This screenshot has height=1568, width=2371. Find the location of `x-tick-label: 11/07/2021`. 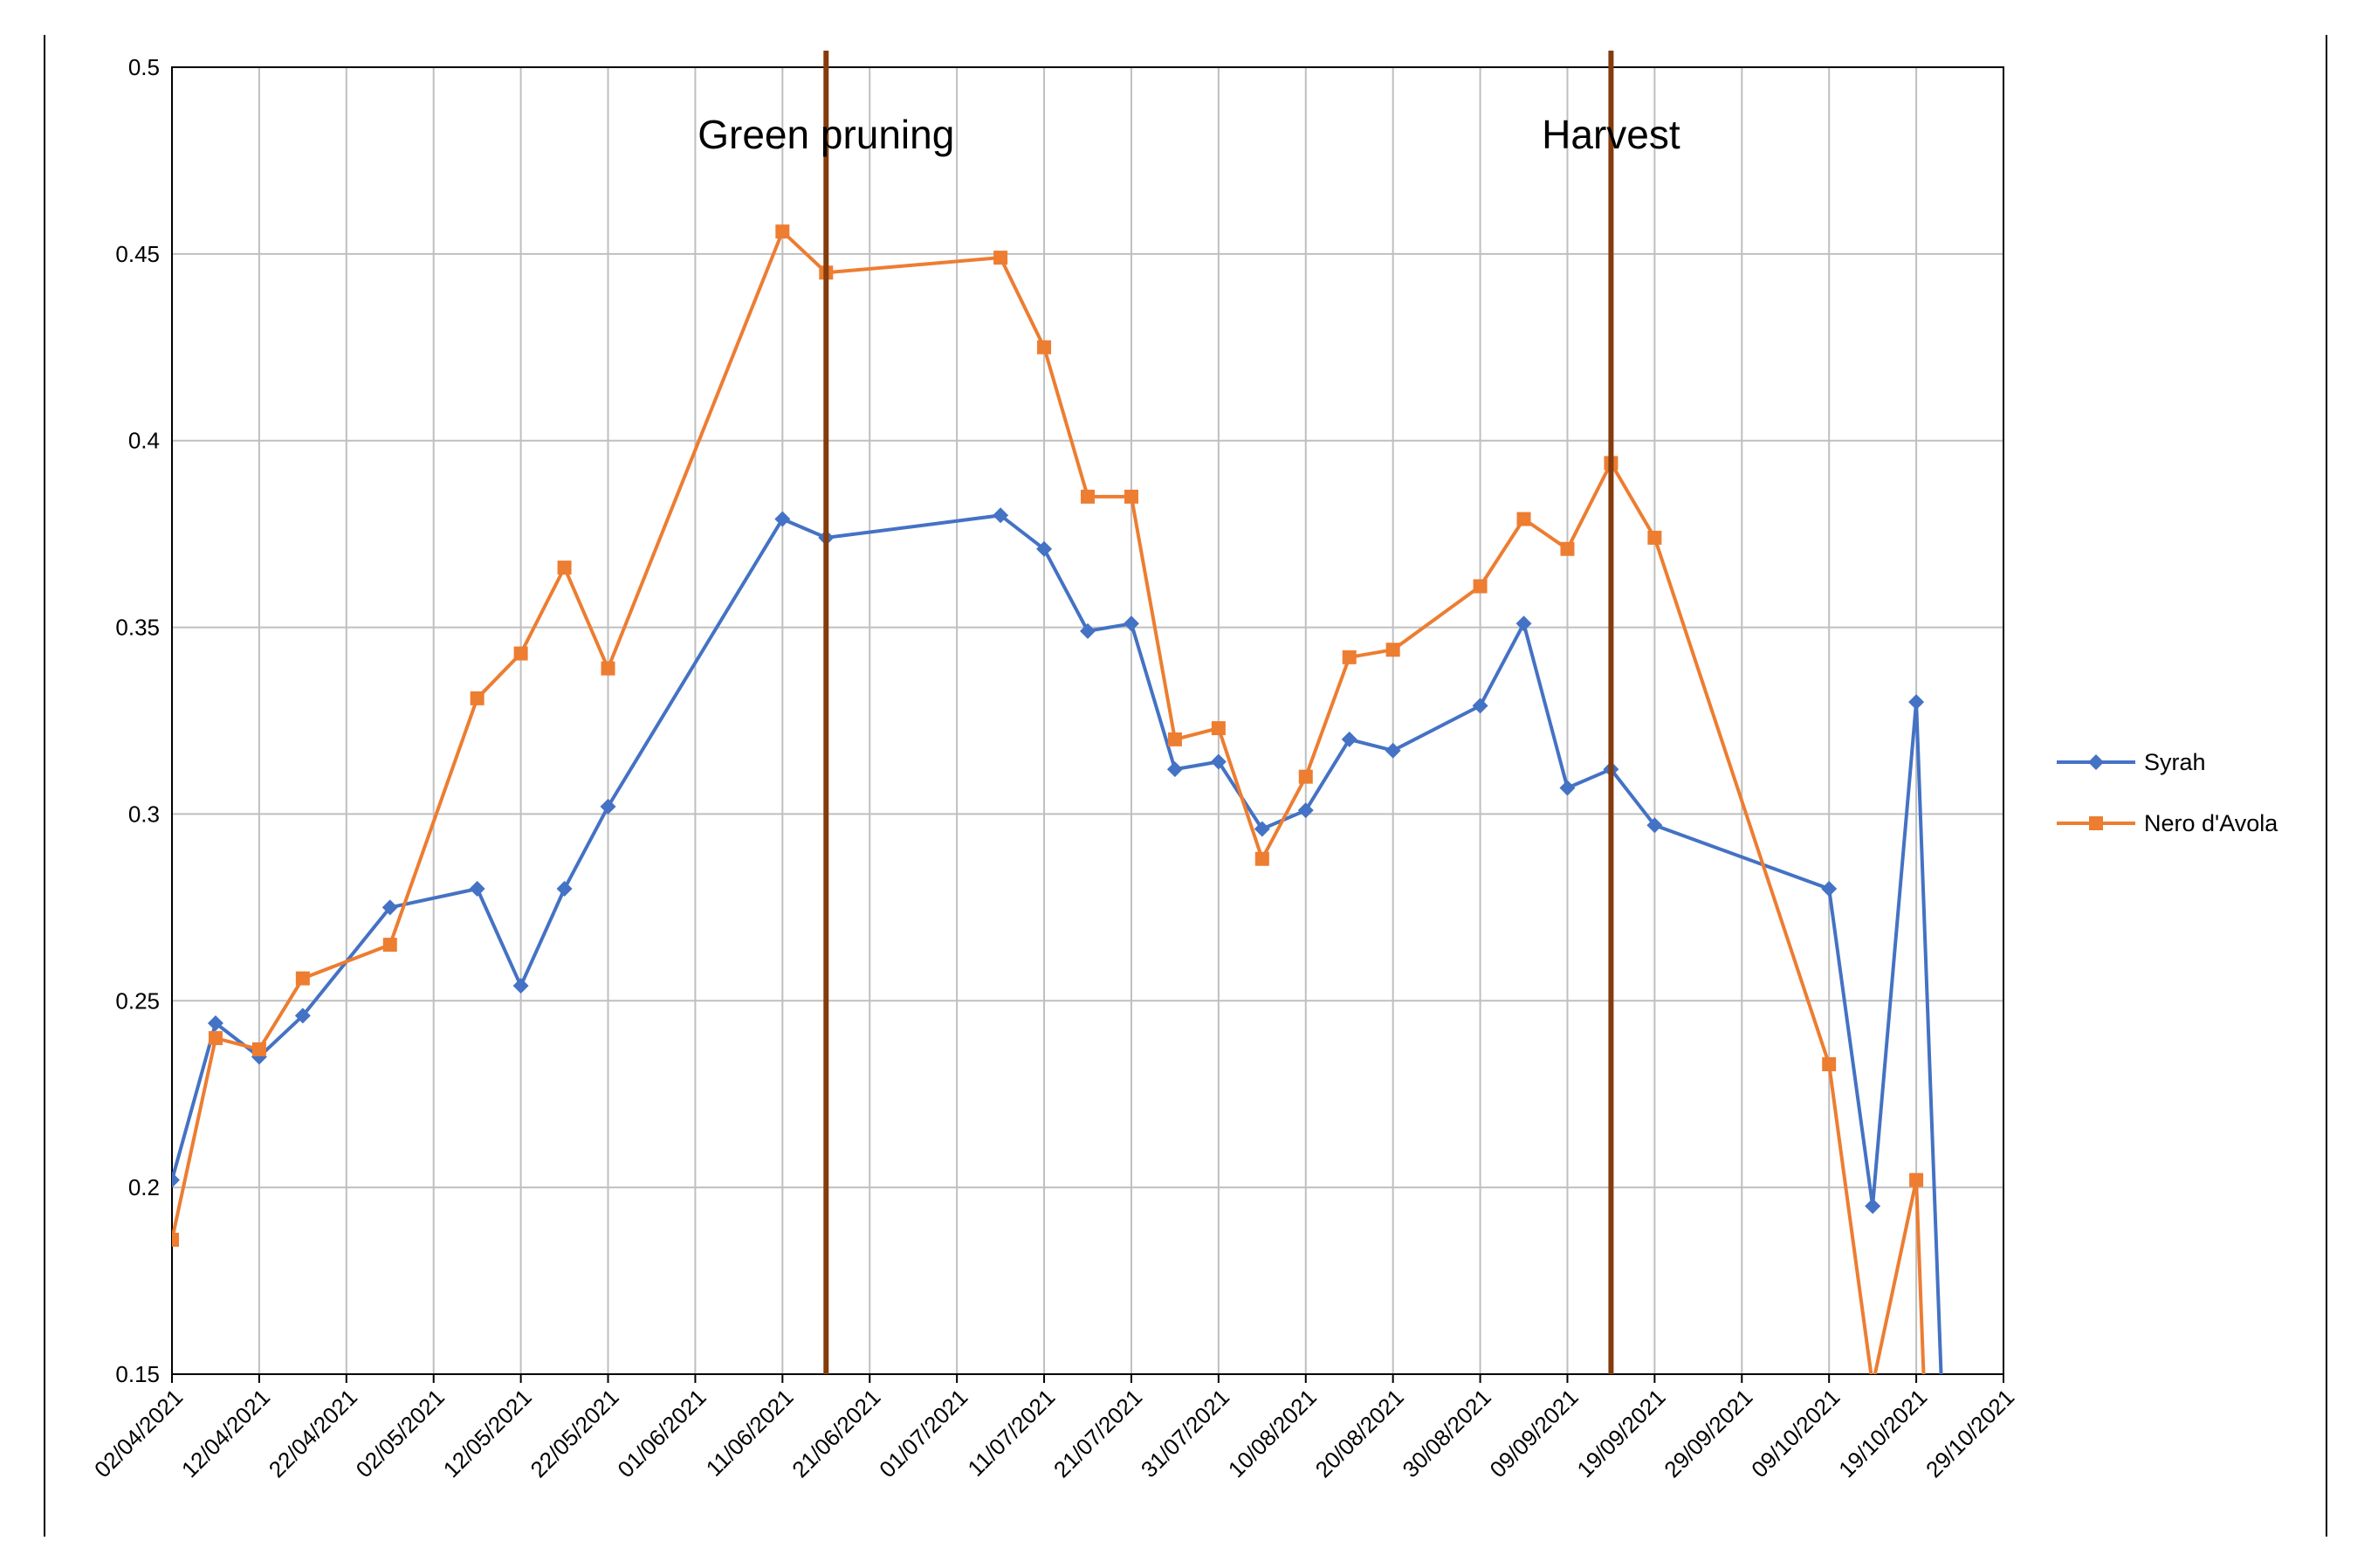

x-tick-label: 11/07/2021 is located at coordinates (1011, 1433).